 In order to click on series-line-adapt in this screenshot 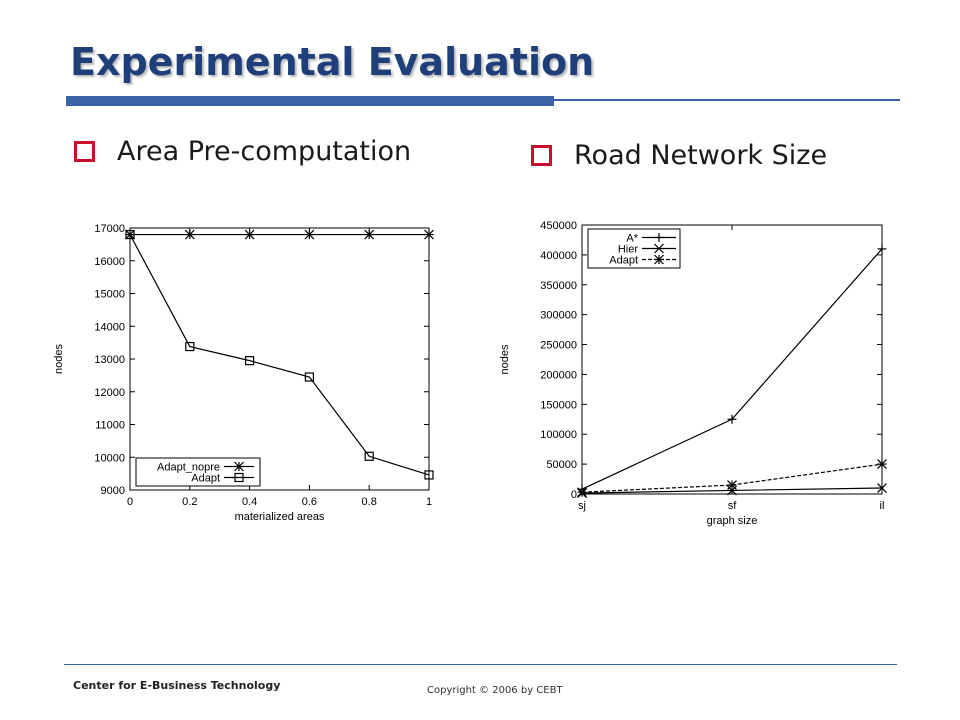, I will do `click(279, 355)`.